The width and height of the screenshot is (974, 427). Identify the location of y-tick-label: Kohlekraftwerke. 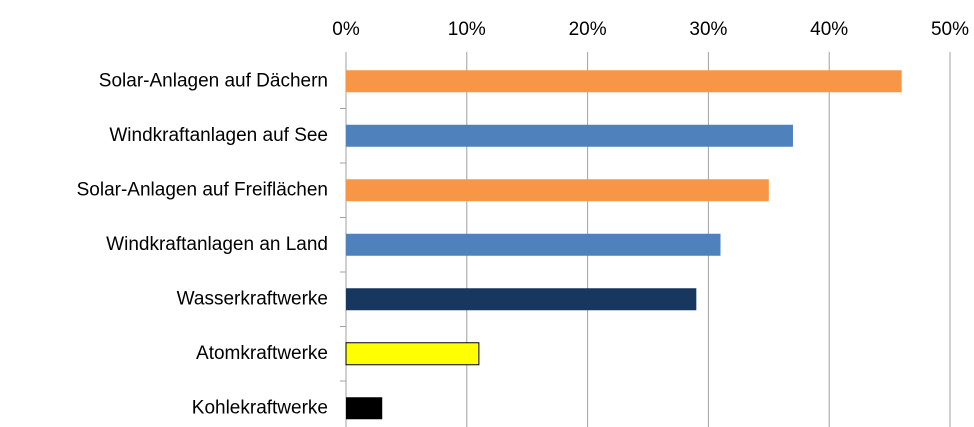
(260, 407).